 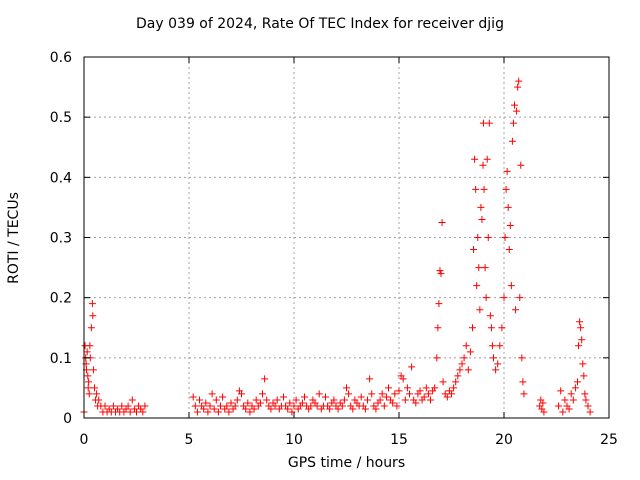 What do you see at coordinates (67, 419) in the screenshot?
I see `y-tick-label: 0` at bounding box center [67, 419].